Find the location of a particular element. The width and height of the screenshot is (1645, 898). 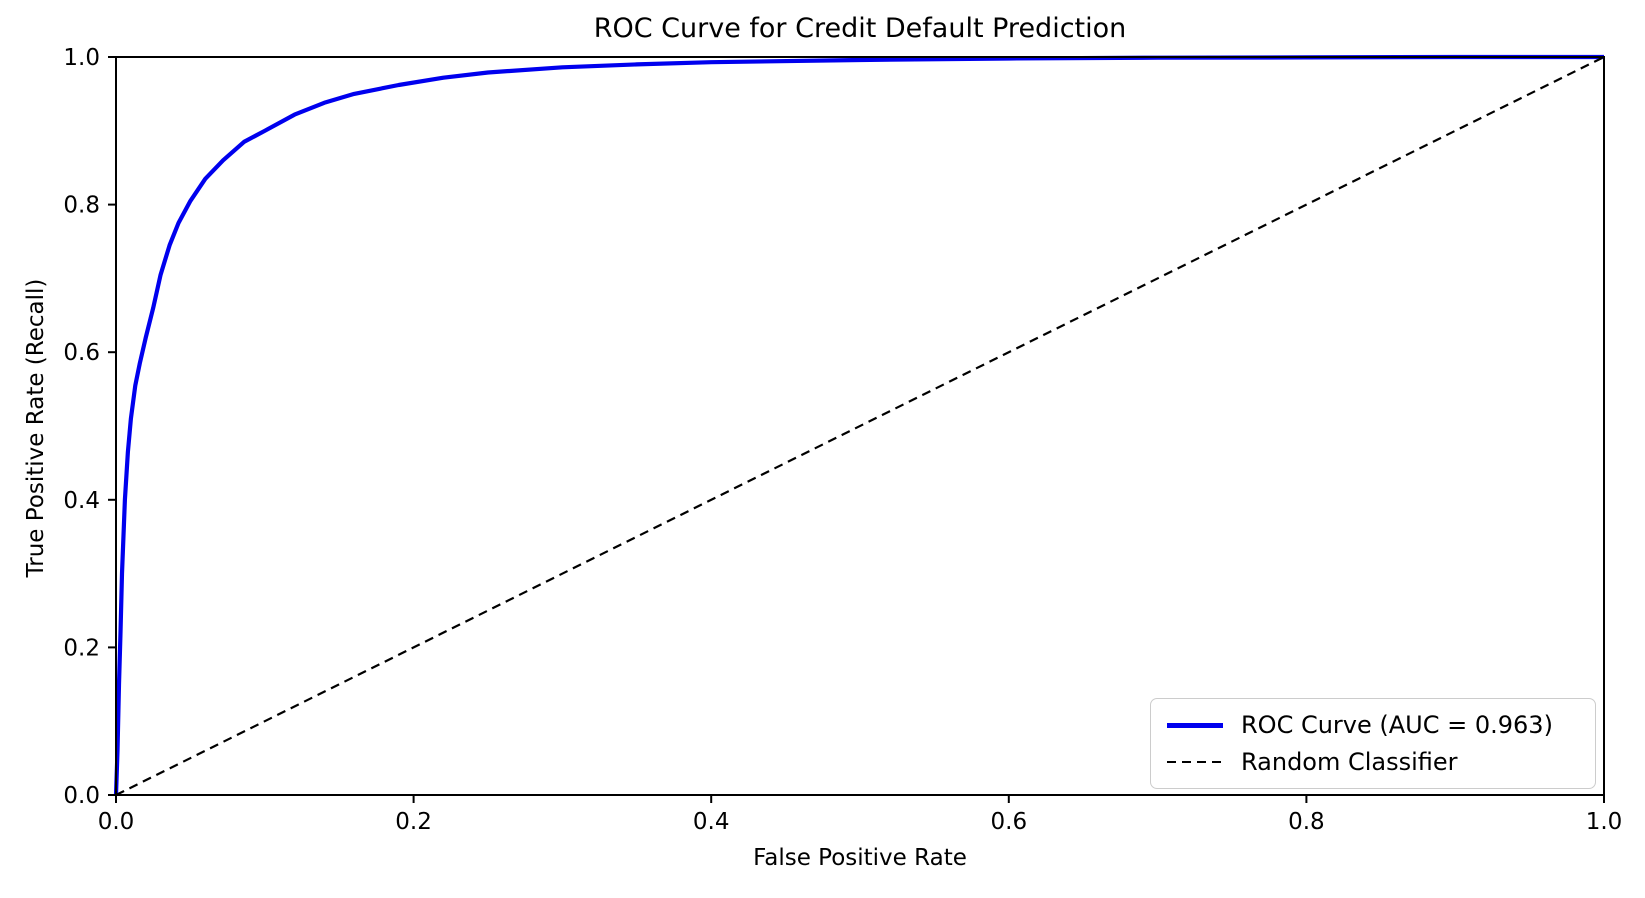

legend-random-label: Random Classifier is located at coordinates (1349, 762).